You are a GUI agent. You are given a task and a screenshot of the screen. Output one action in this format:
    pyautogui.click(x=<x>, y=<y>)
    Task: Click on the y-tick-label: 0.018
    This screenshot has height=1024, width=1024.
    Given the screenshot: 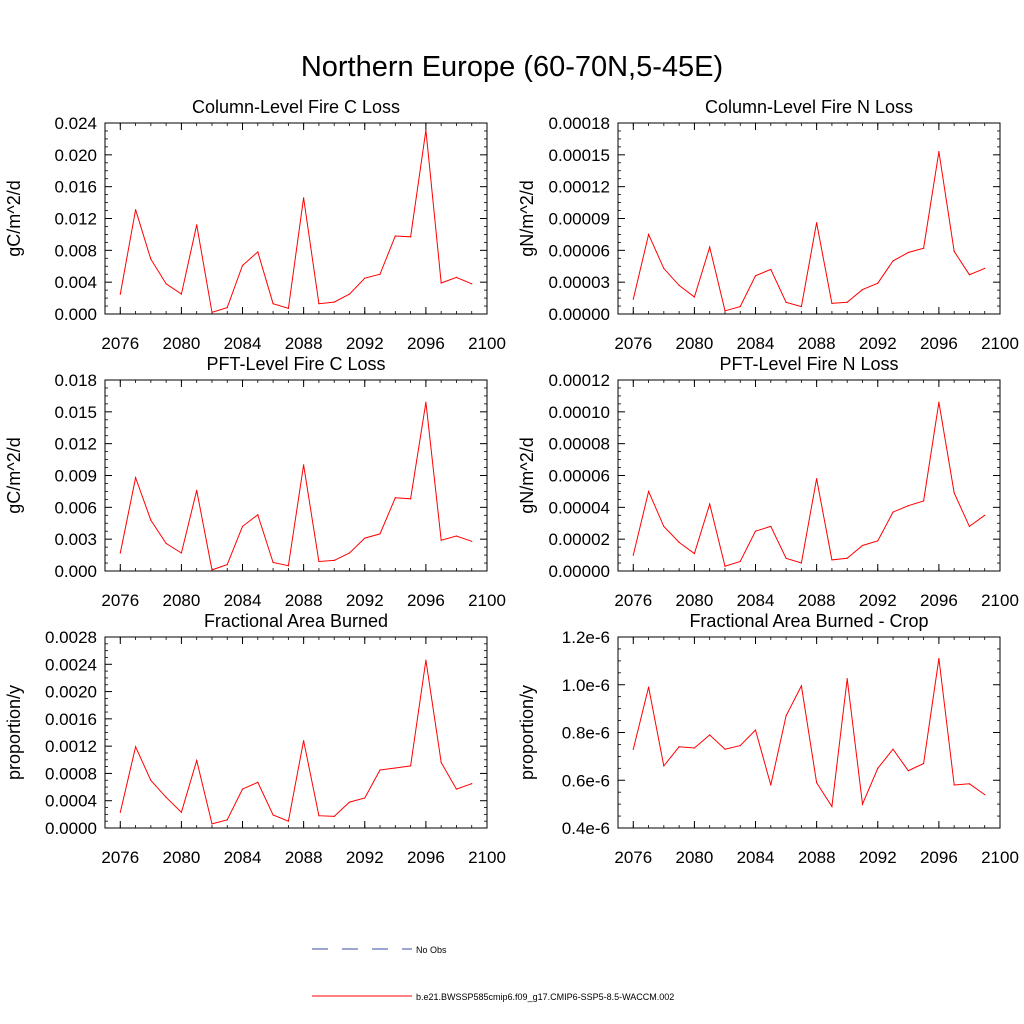 What is the action you would take?
    pyautogui.click(x=75, y=380)
    